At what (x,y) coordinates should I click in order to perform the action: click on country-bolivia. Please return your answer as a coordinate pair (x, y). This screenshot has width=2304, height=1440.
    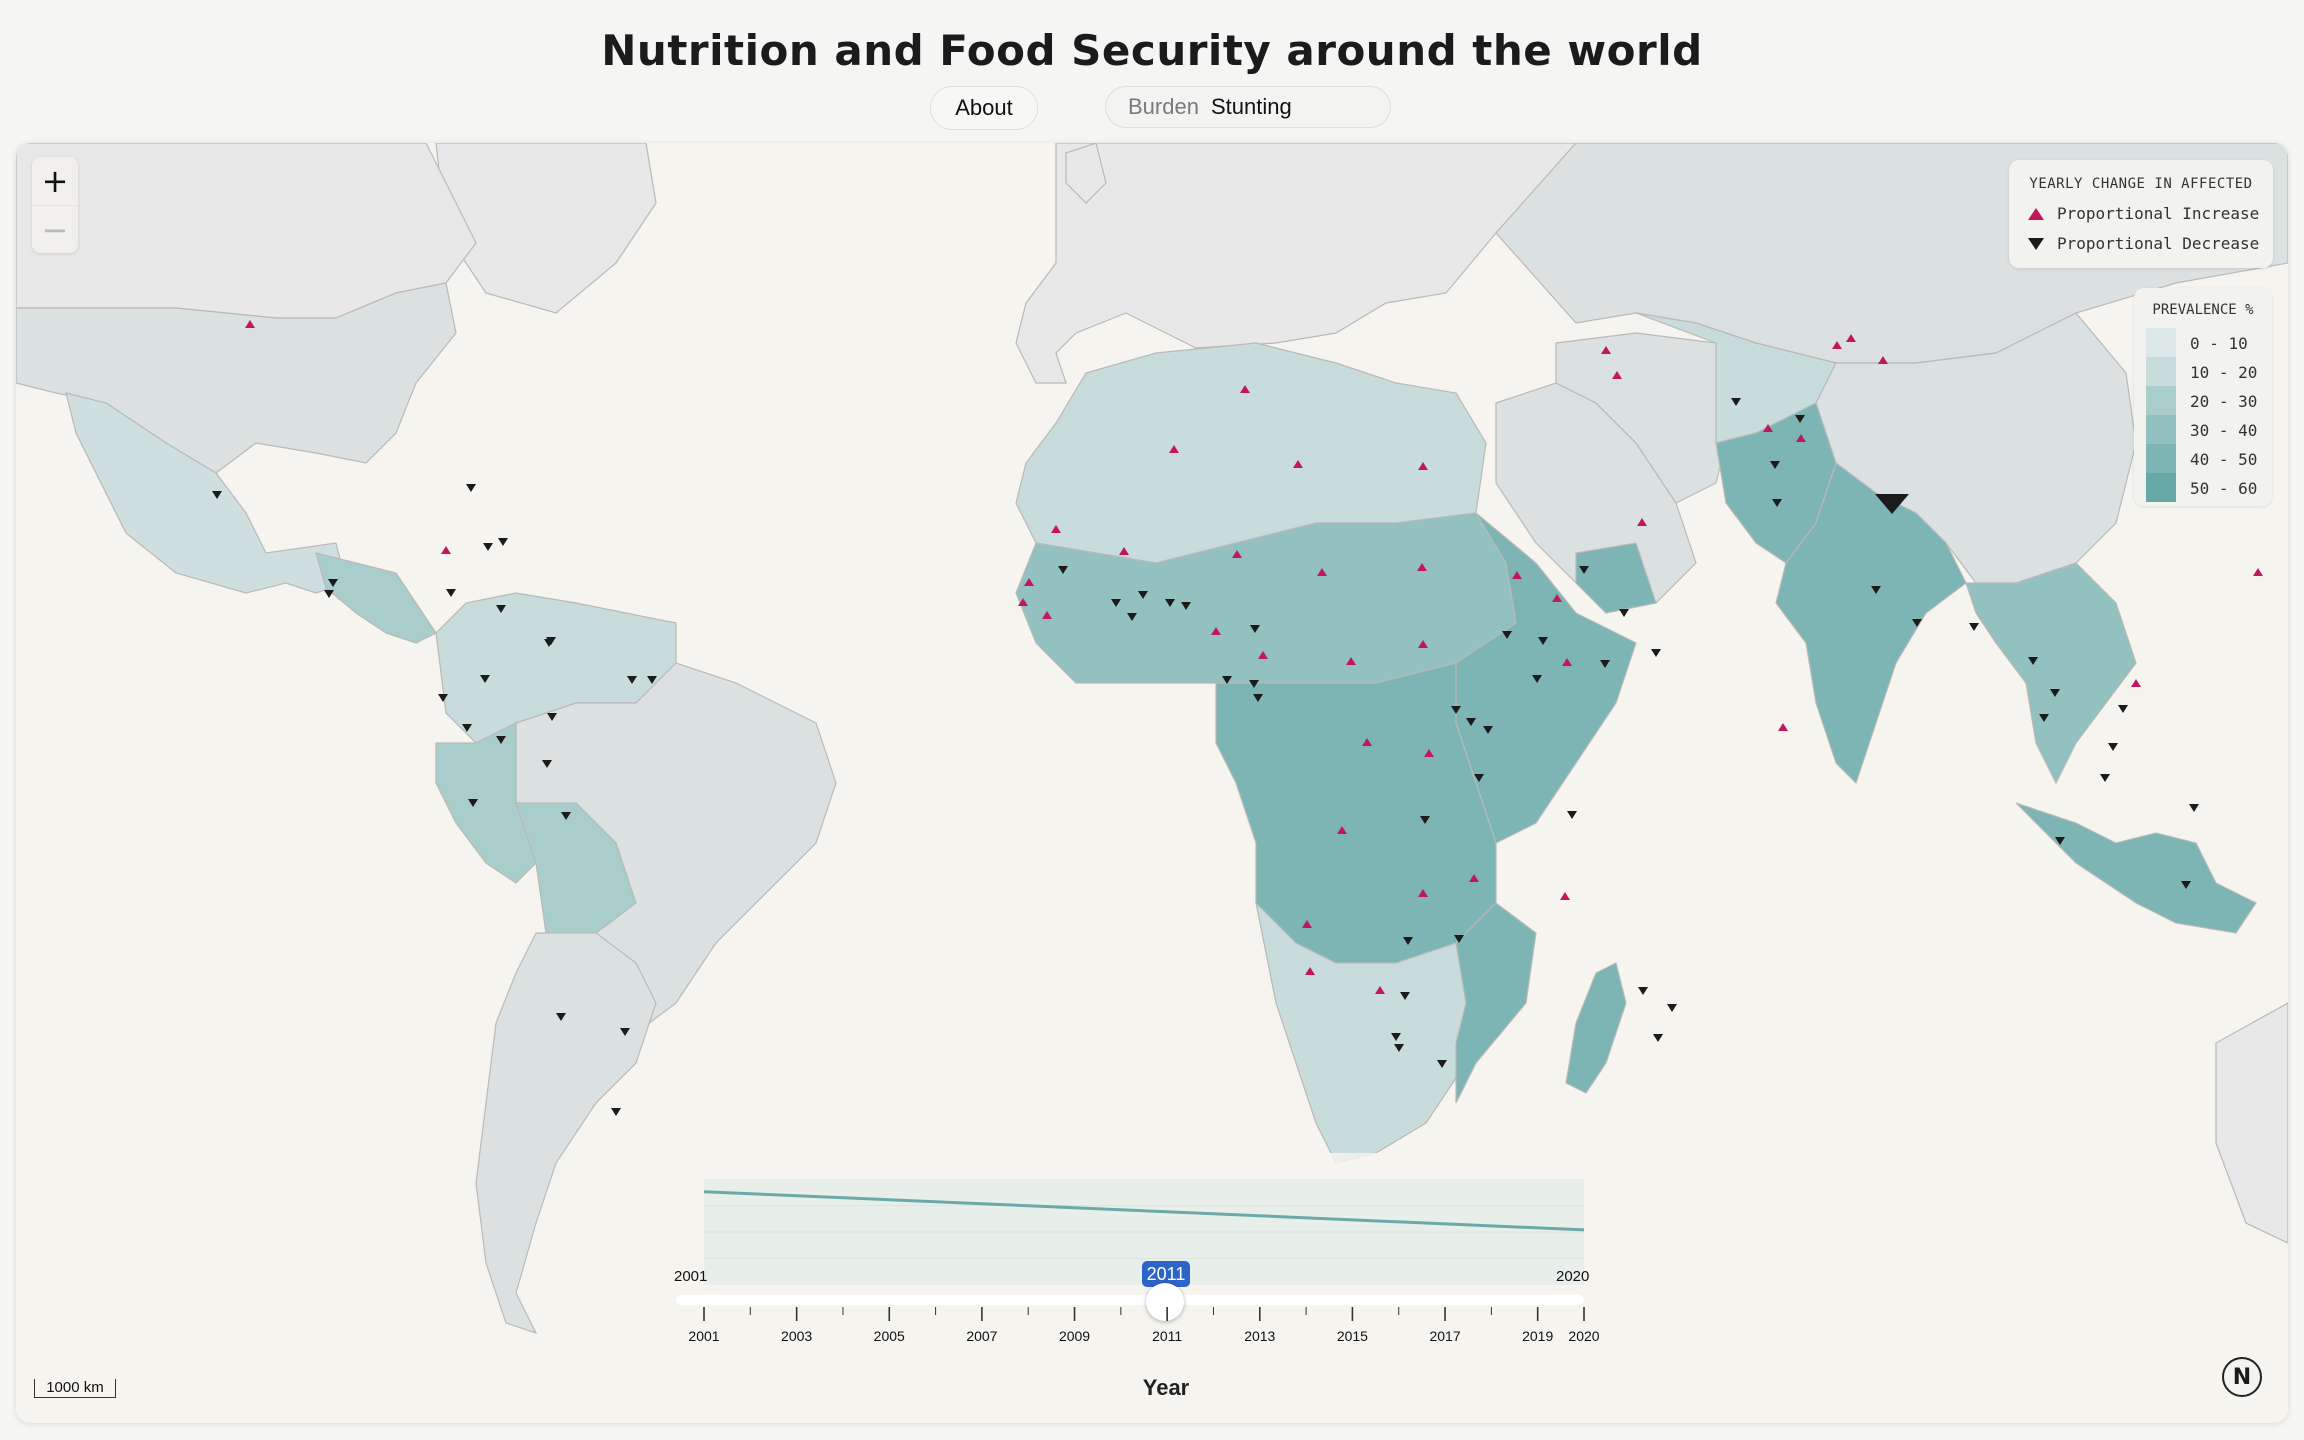
    Looking at the image, I should click on (576, 868).